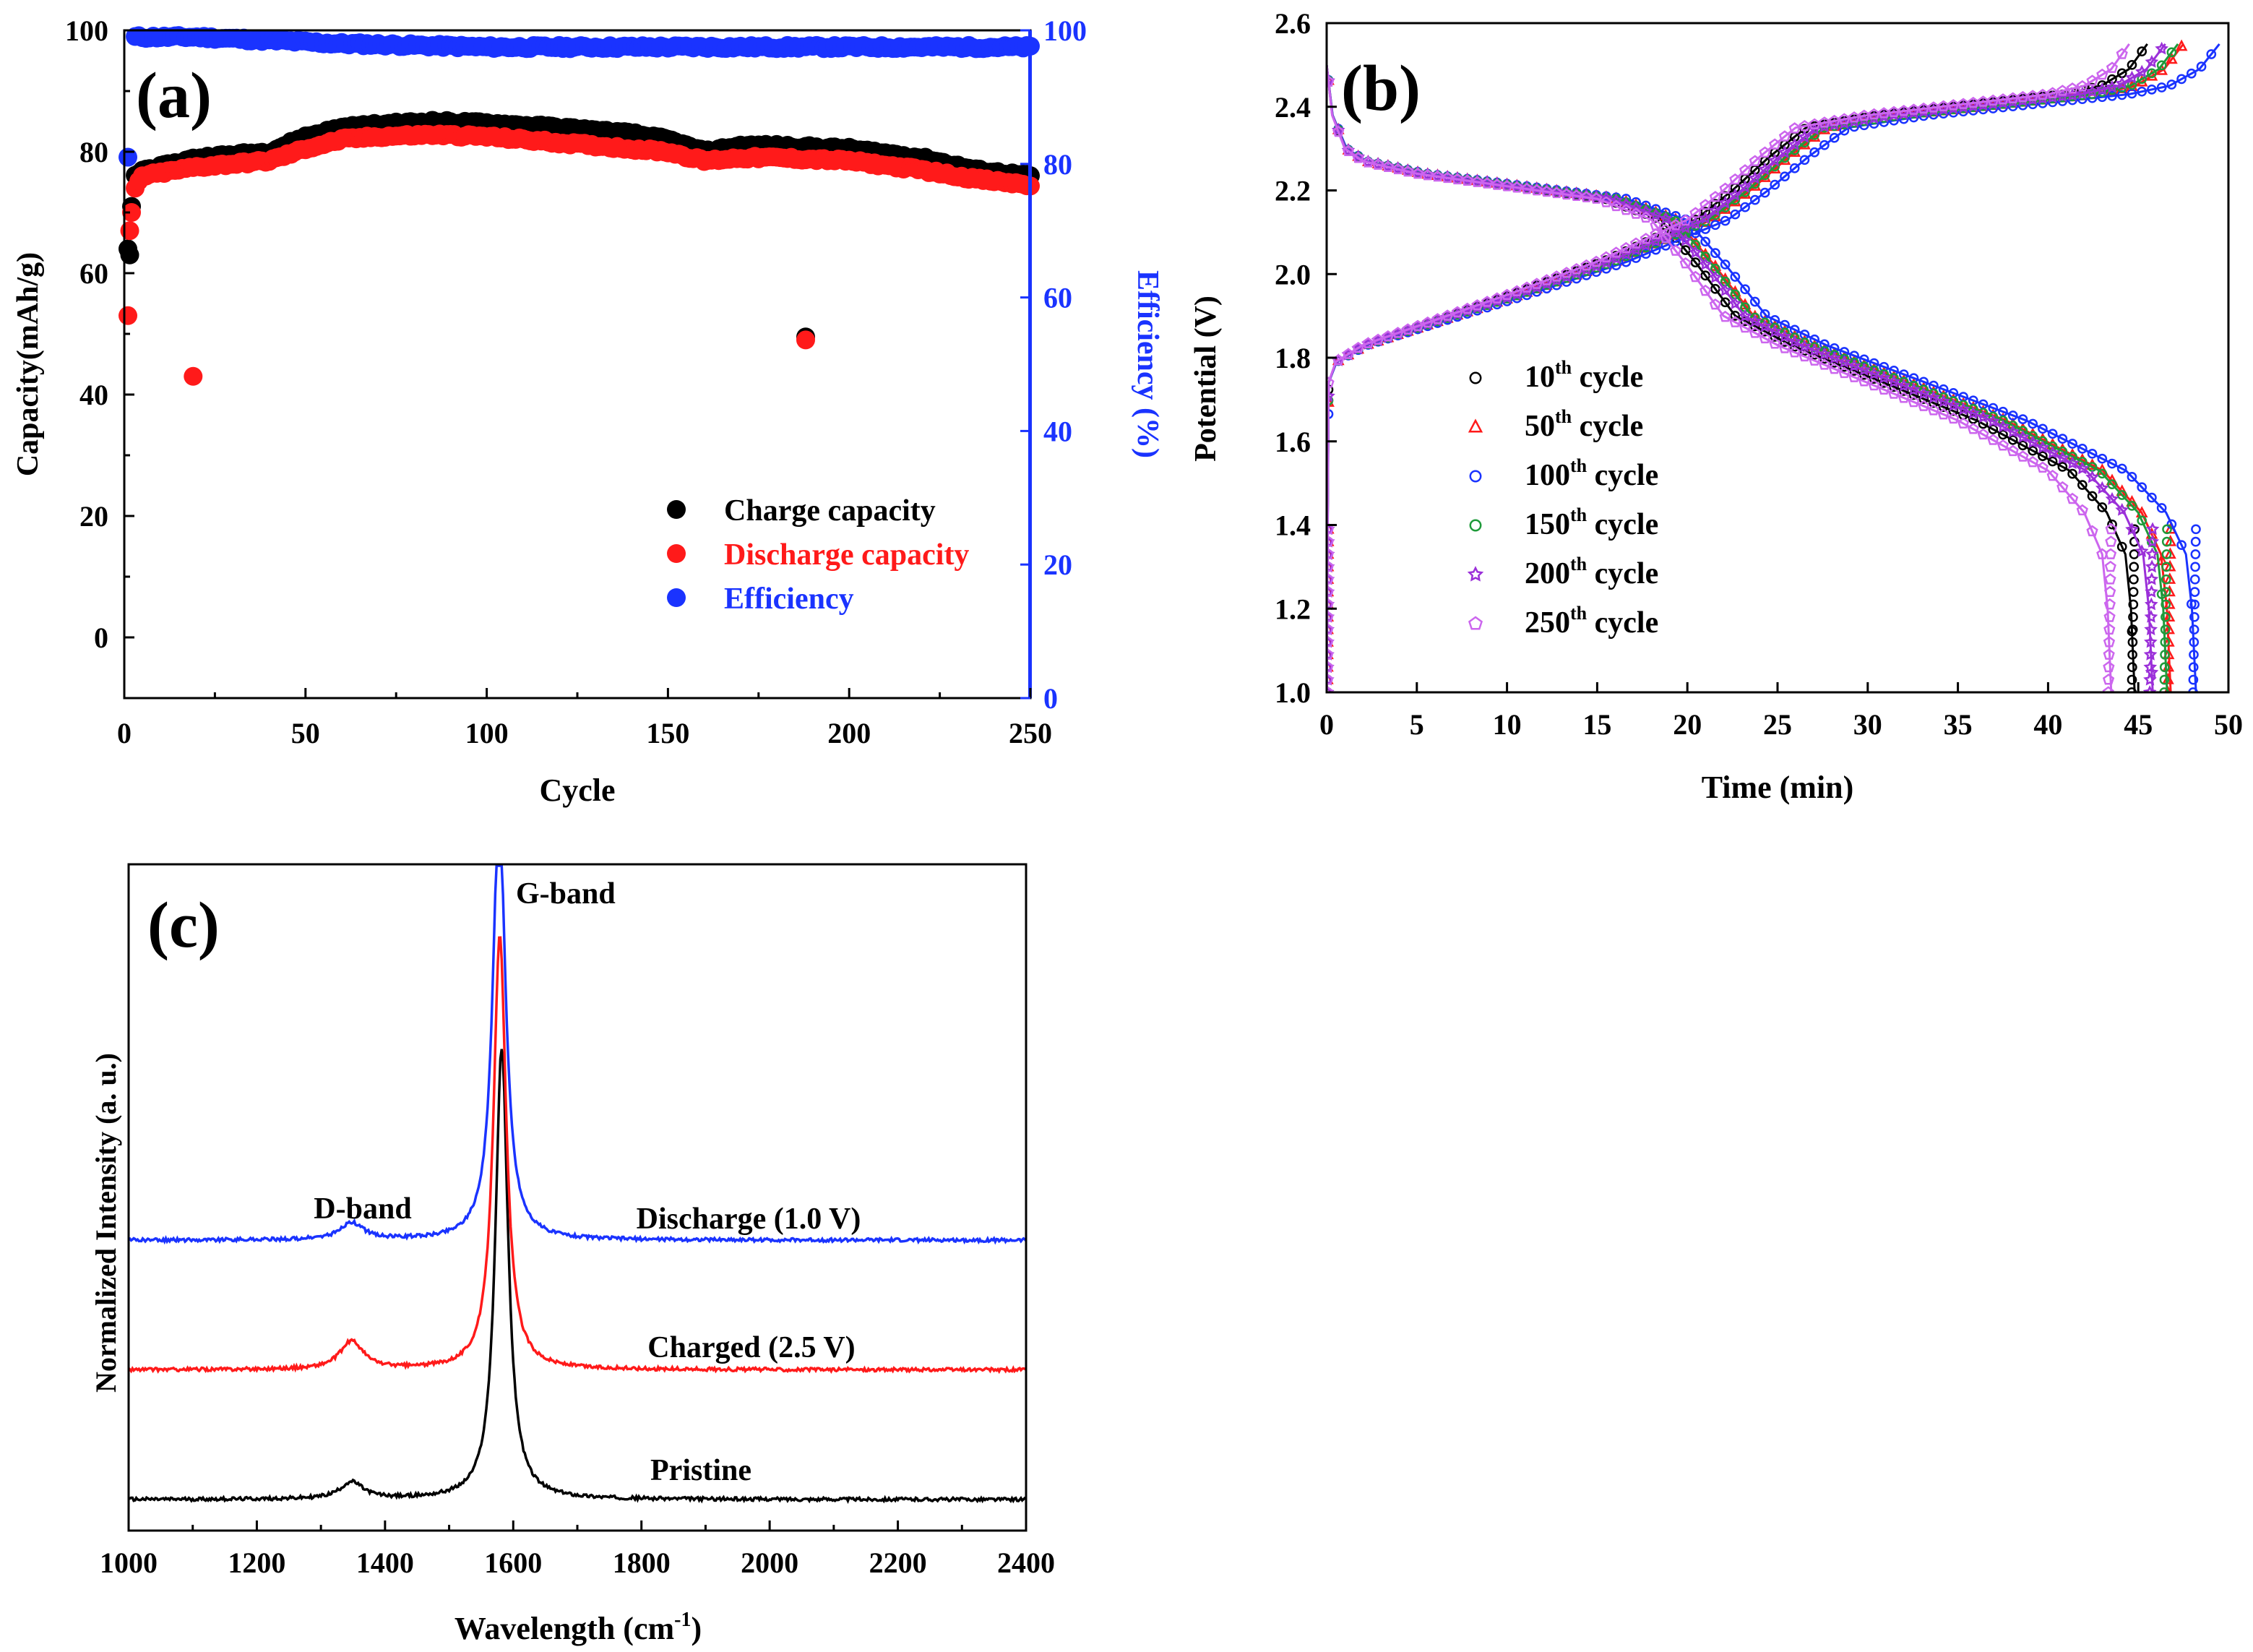 The image size is (2253, 1652). What do you see at coordinates (1026, 1562) in the screenshot?
I see `x-tick-label: 2400` at bounding box center [1026, 1562].